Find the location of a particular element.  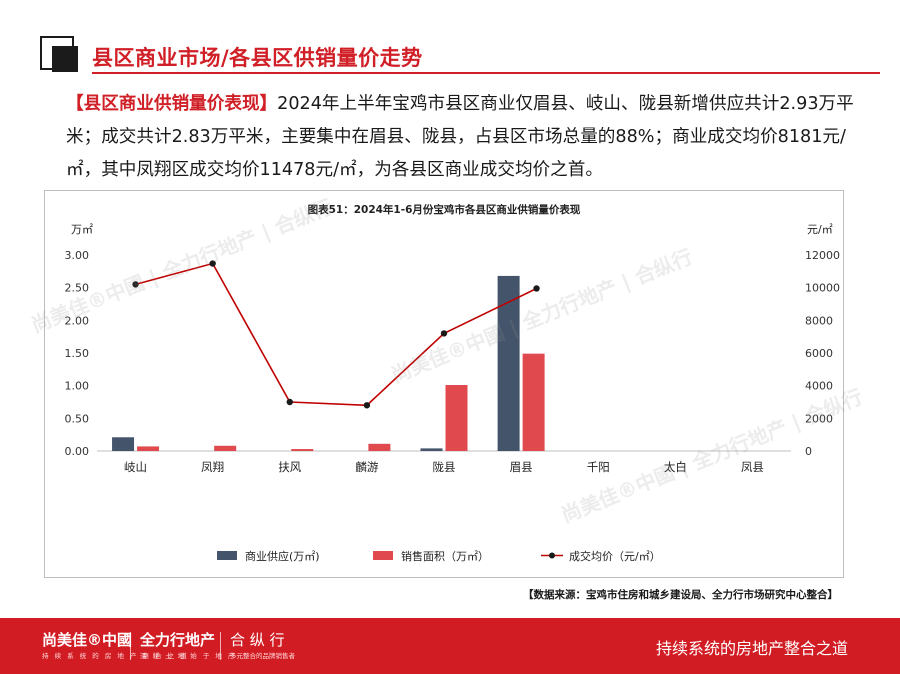

y-right-tick-label: 12000 is located at coordinates (822, 255).